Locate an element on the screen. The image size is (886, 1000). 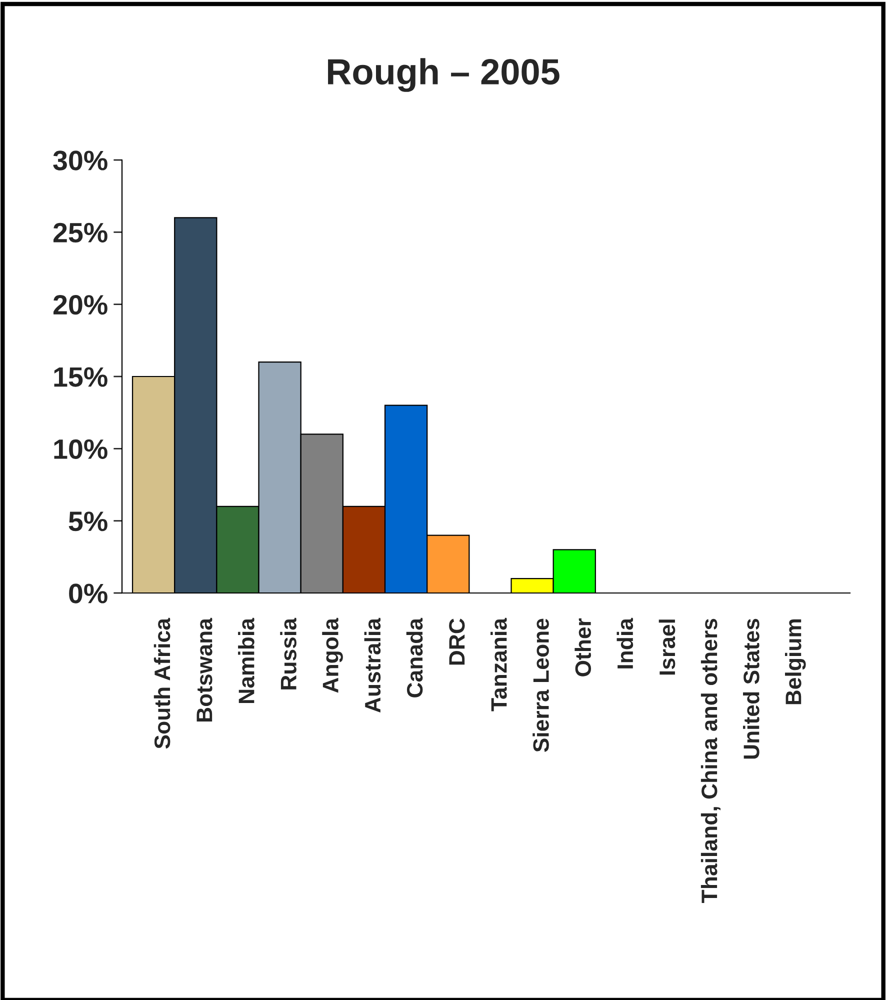
x-tick-label: Angola is located at coordinates (332, 655).